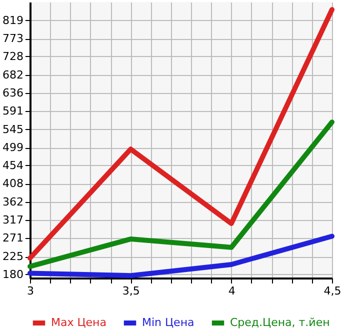  What do you see at coordinates (13, 238) in the screenshot?
I see `y-tick-label: 271` at bounding box center [13, 238].